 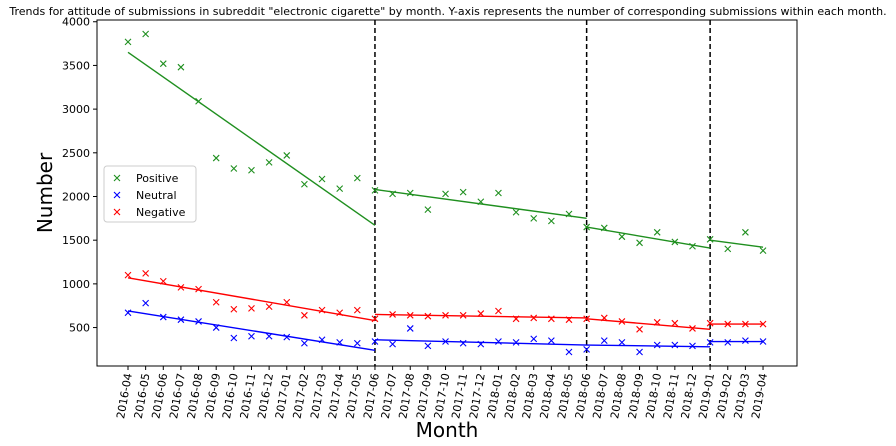 What do you see at coordinates (45, 192) in the screenshot?
I see `y-axis-label: Number` at bounding box center [45, 192].